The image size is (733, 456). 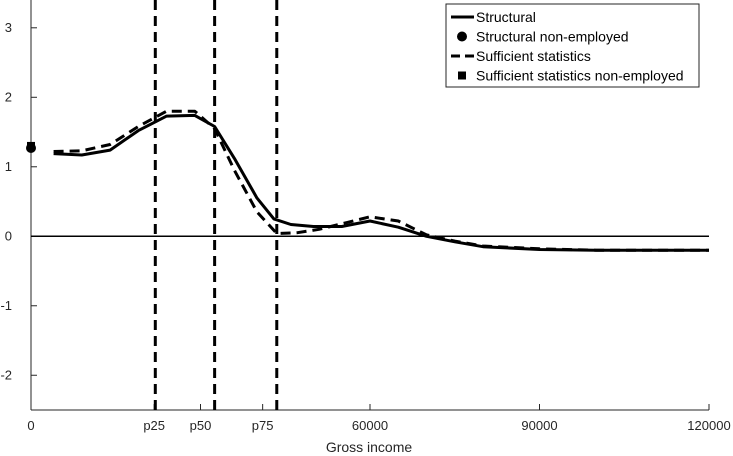 What do you see at coordinates (8, 166) in the screenshot?
I see `y-tick-label: 1` at bounding box center [8, 166].